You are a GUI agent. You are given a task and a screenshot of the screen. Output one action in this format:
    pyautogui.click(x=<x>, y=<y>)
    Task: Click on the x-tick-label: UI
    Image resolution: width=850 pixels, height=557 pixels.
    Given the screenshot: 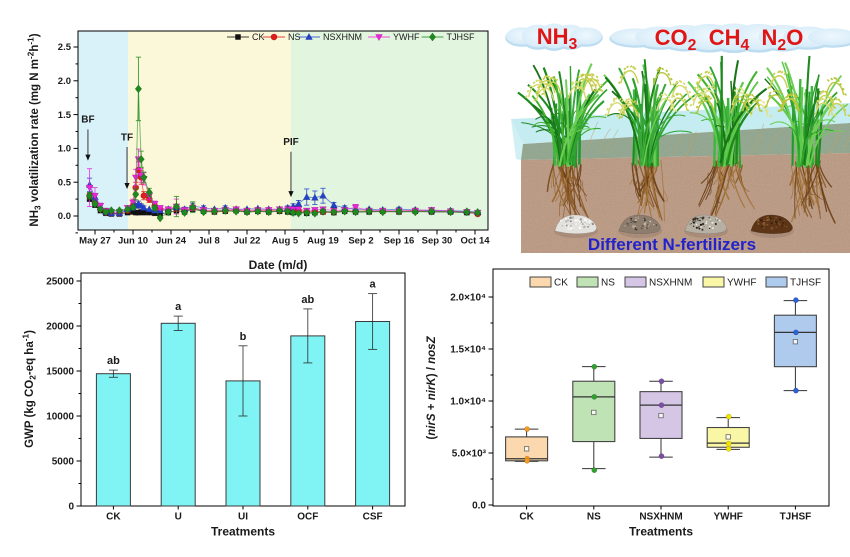 What is the action you would take?
    pyautogui.click(x=243, y=517)
    